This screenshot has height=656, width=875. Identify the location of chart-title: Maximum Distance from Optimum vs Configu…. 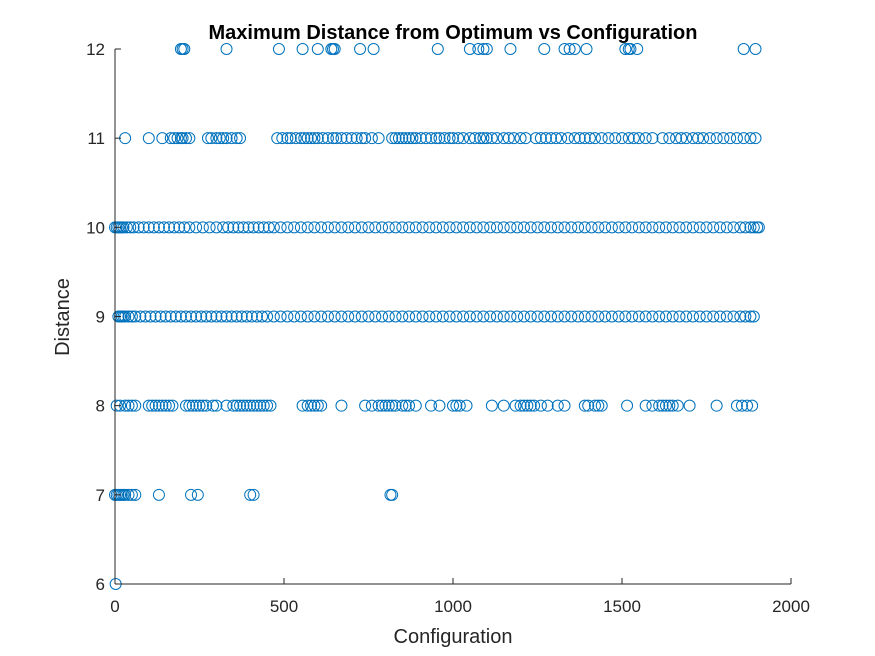
(453, 33).